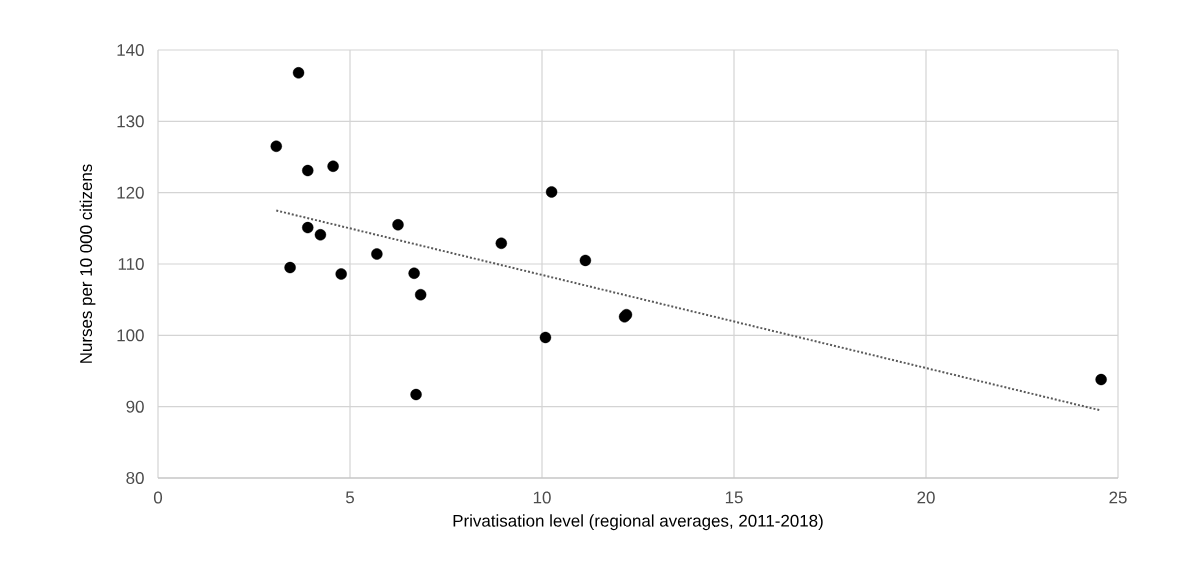  I want to click on x-tick-label: 5, so click(349, 497).